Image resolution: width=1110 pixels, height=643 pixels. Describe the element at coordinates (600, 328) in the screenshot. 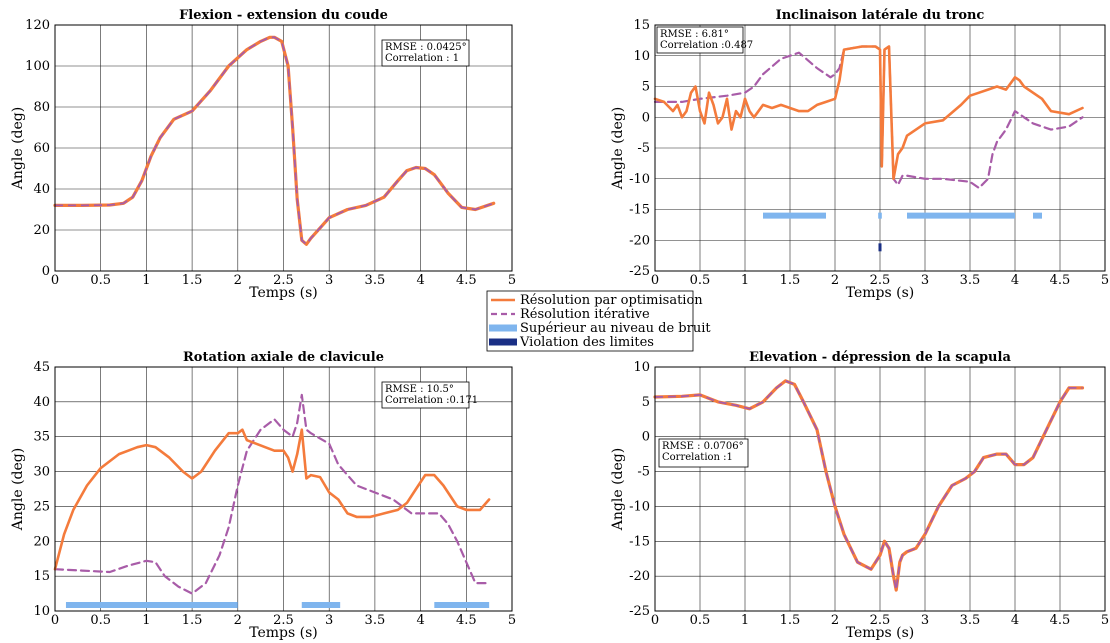

I see `legend-item: Supérieur au niveau de bruit` at that location.